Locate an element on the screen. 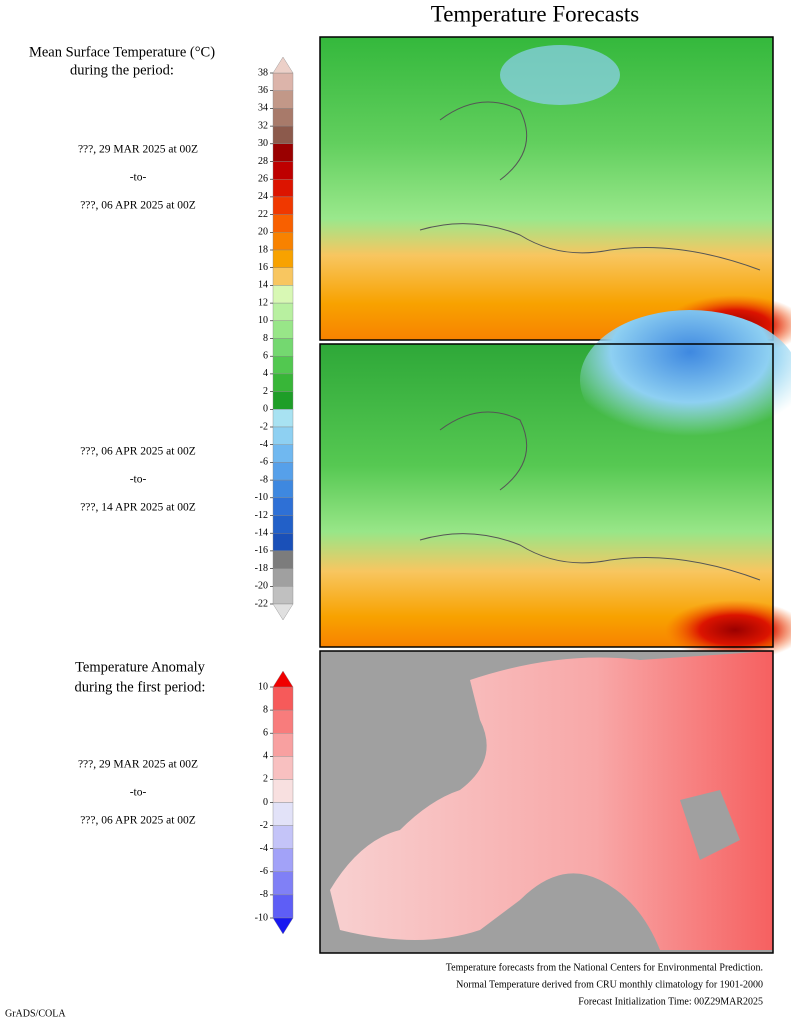  colorbar-arrow-bottom is located at coordinates (283, 612).